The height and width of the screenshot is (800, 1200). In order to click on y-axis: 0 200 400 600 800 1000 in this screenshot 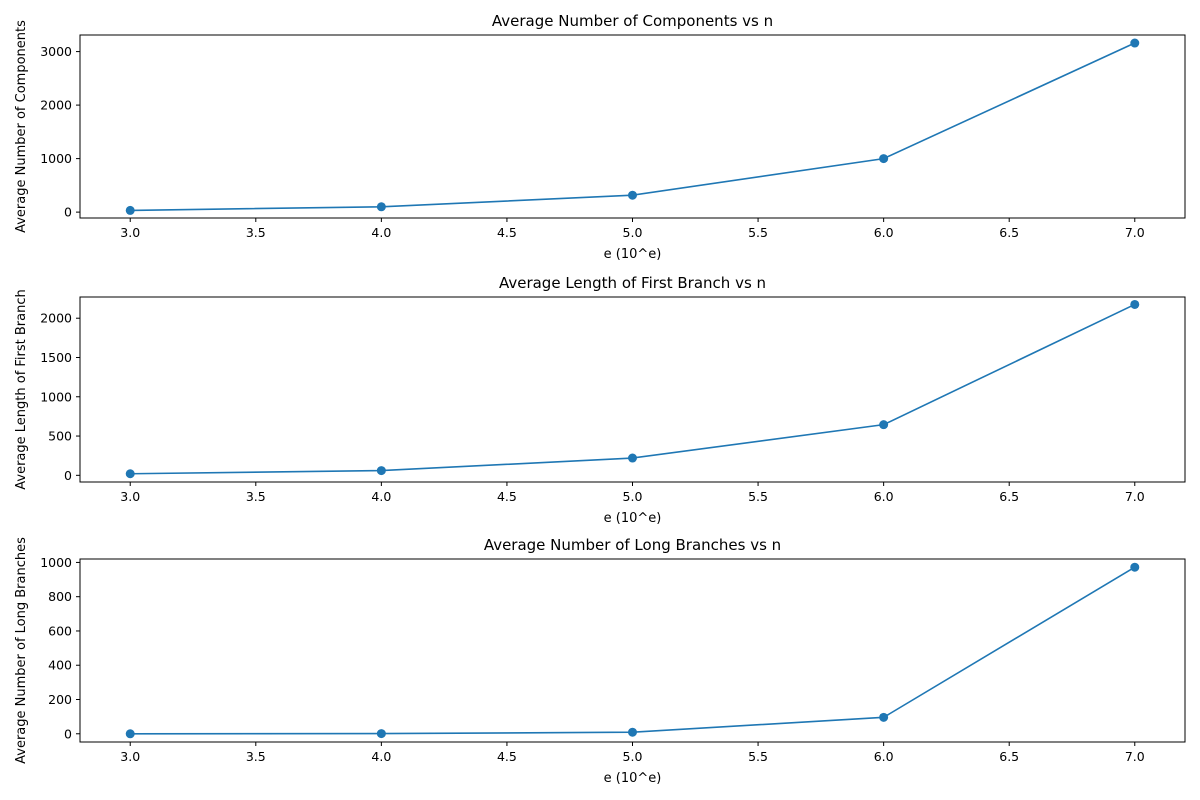, I will do `click(60, 648)`.